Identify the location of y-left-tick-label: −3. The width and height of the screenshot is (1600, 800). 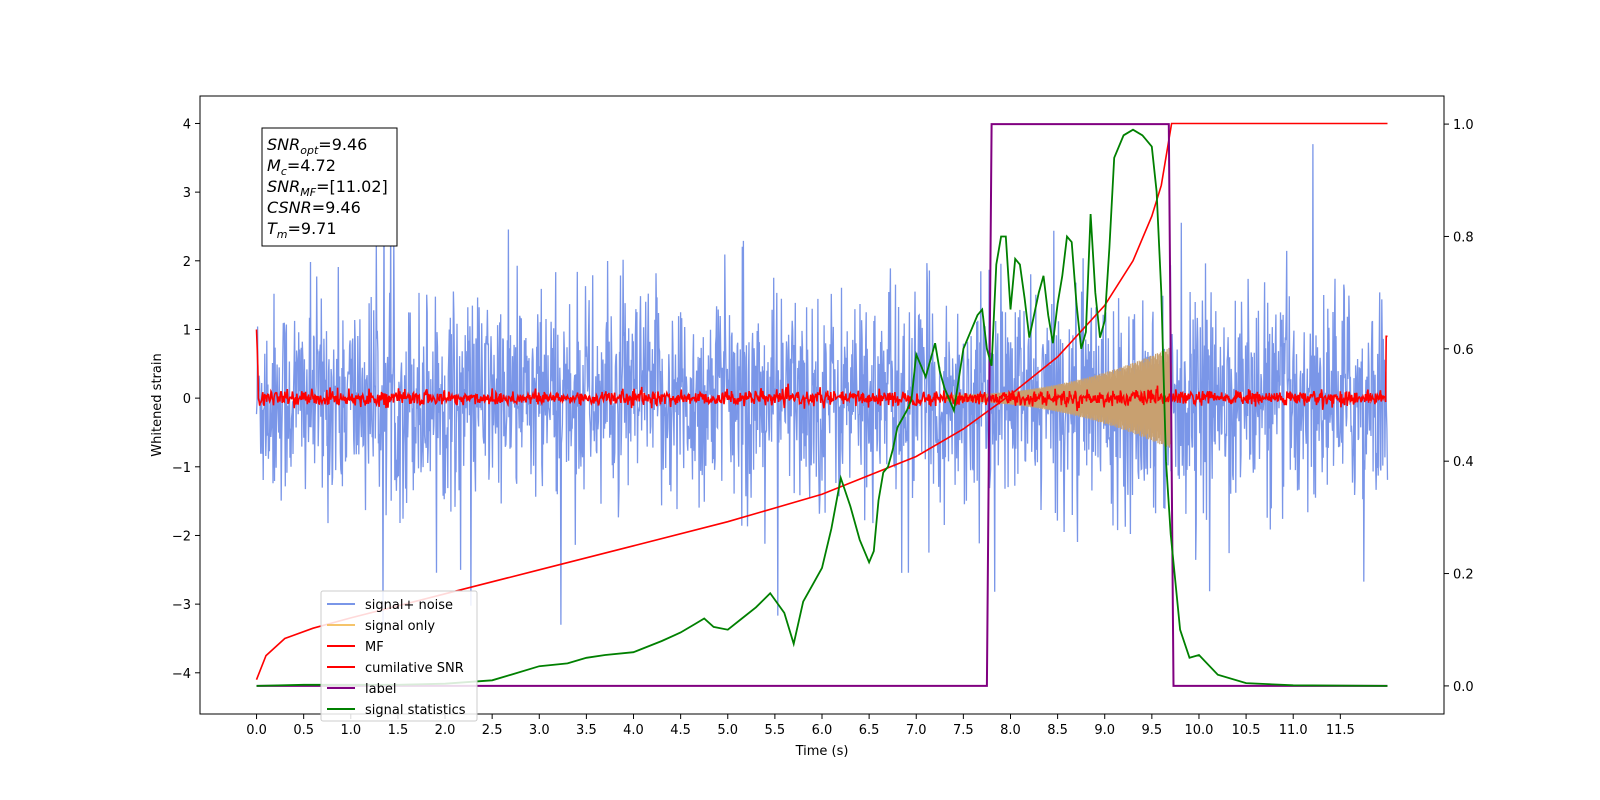
(181, 605).